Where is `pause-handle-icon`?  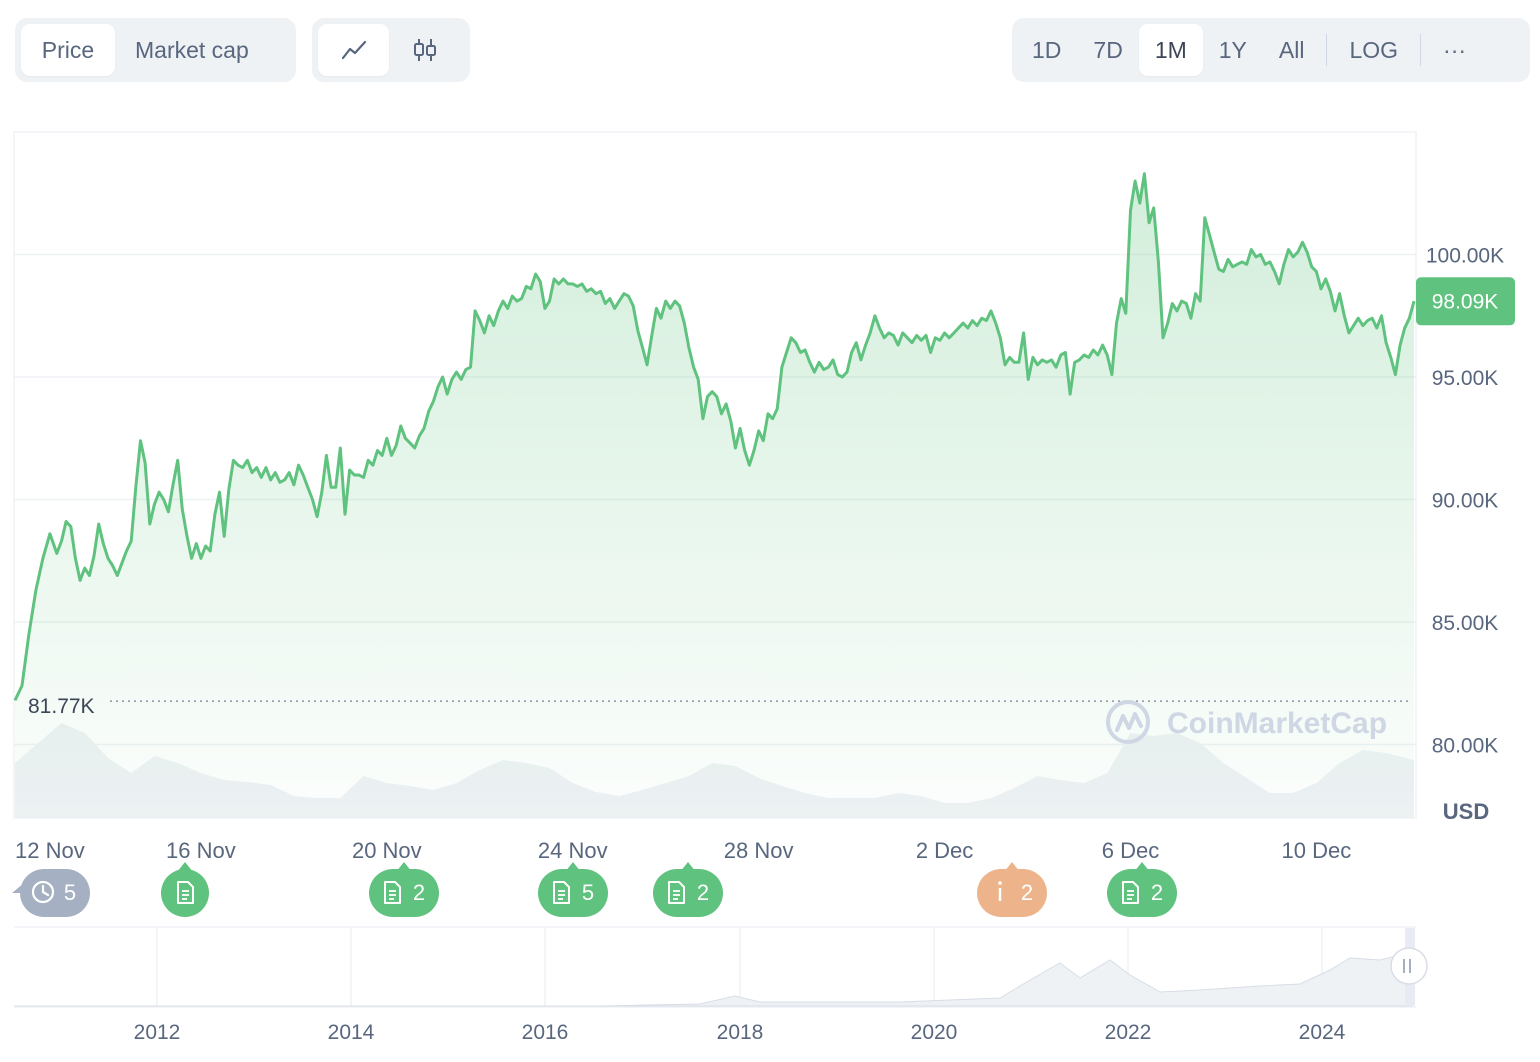
pause-handle-icon is located at coordinates (1407, 966).